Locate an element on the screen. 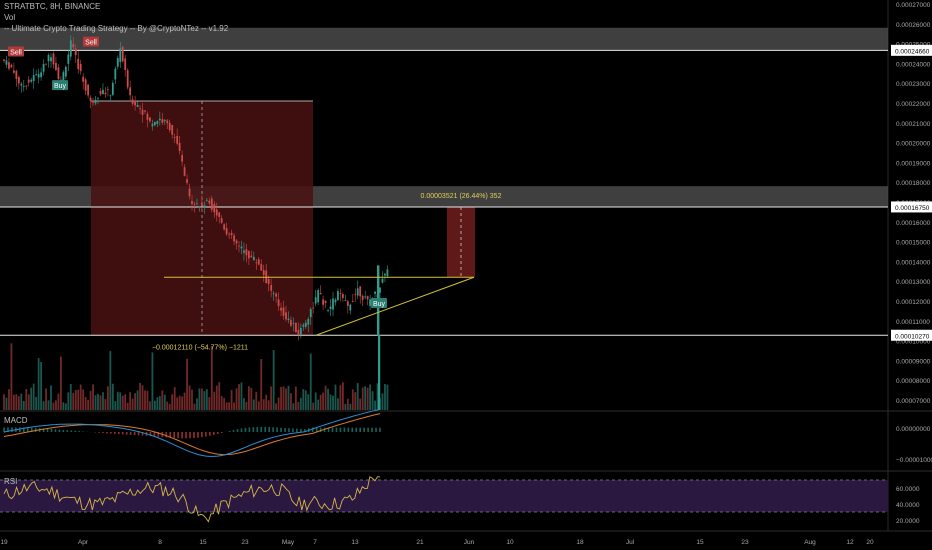  price-tick-label: 0.00014000 is located at coordinates (913, 262).